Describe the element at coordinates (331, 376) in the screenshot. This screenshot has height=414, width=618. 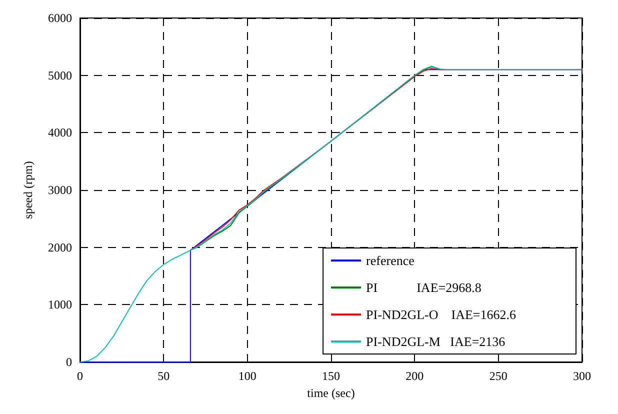
I see `x-tick-label: 150` at that location.